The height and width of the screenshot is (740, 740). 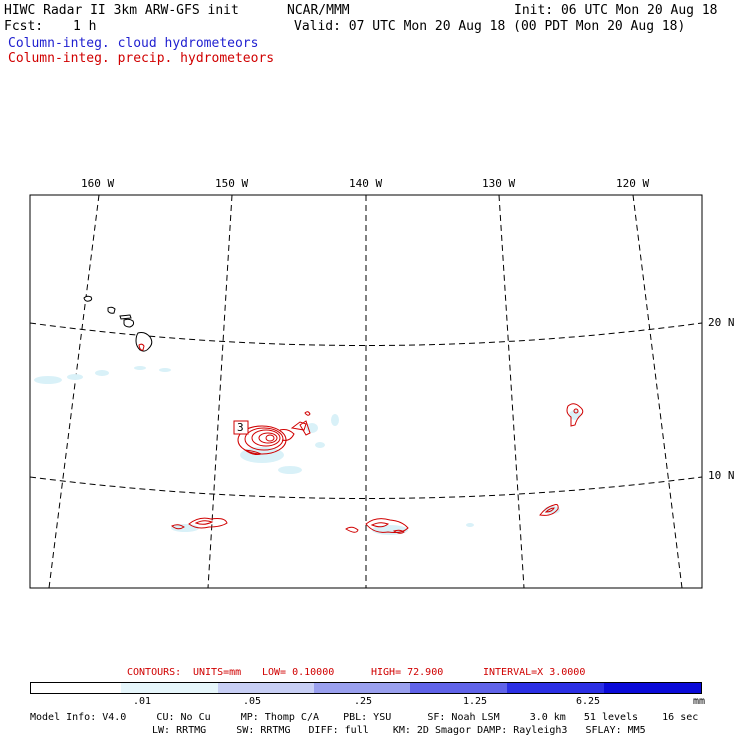 What do you see at coordinates (721, 475) in the screenshot?
I see `lat-label-10n: 10 N` at bounding box center [721, 475].